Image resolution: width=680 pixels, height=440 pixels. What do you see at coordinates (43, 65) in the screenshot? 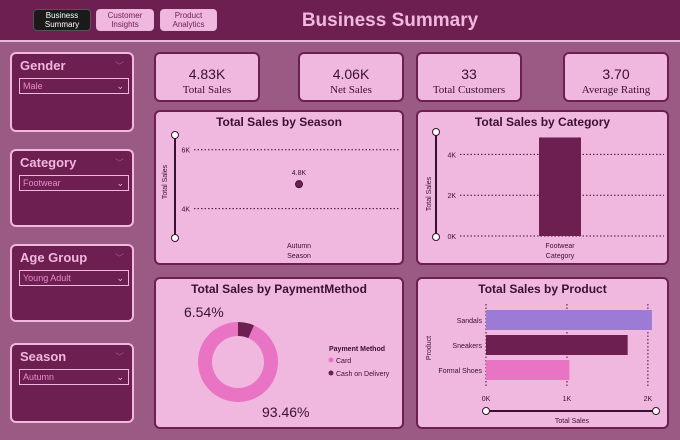
I see `gender-slicer-title: Gender` at bounding box center [43, 65].